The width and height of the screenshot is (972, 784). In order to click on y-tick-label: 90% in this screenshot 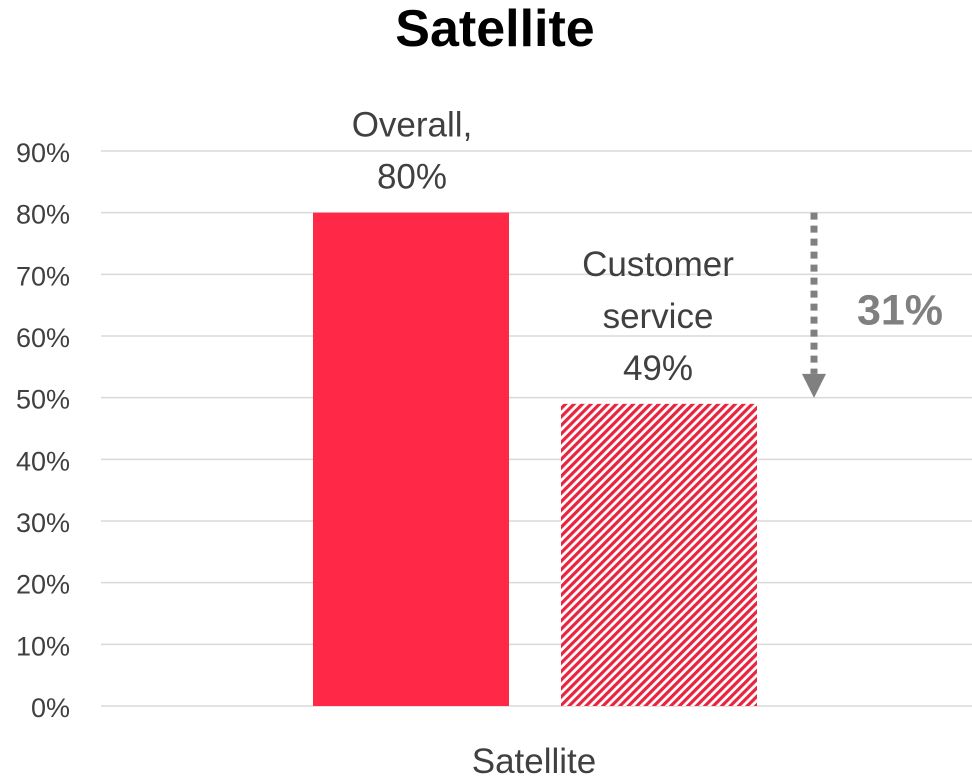, I will do `click(43, 153)`.